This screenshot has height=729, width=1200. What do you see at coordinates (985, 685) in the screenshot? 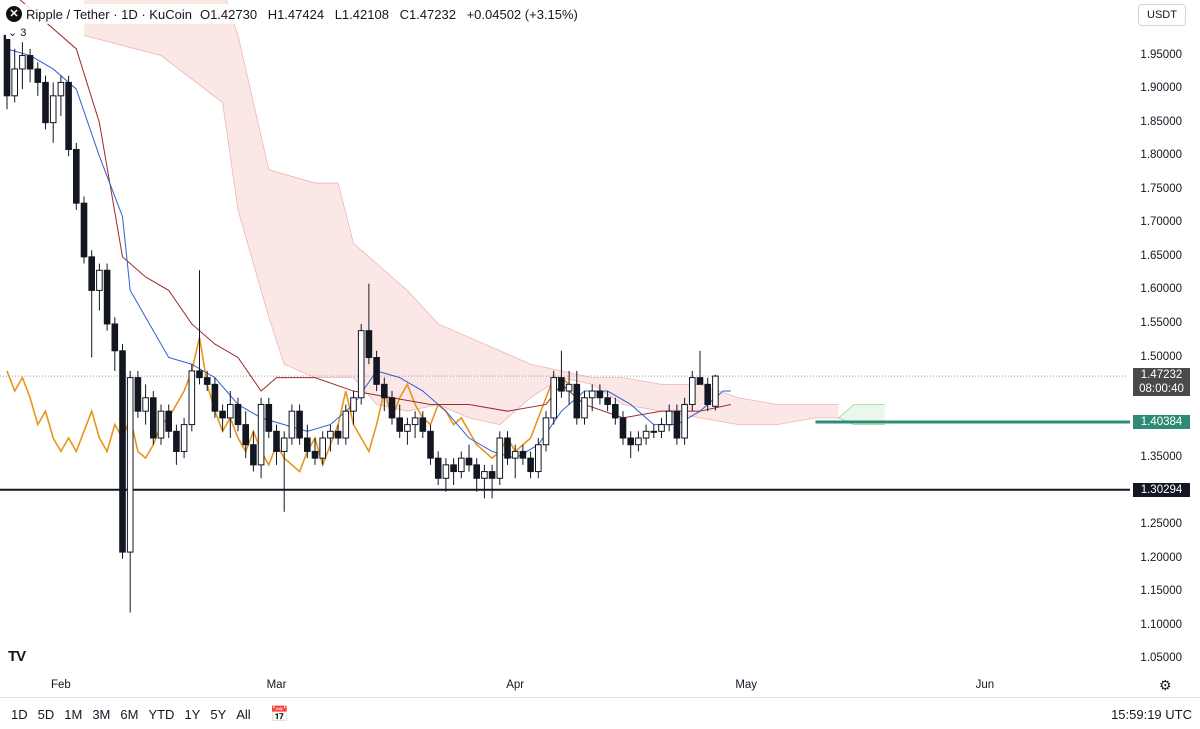
I see `time-tick-label: Jun` at bounding box center [985, 685].